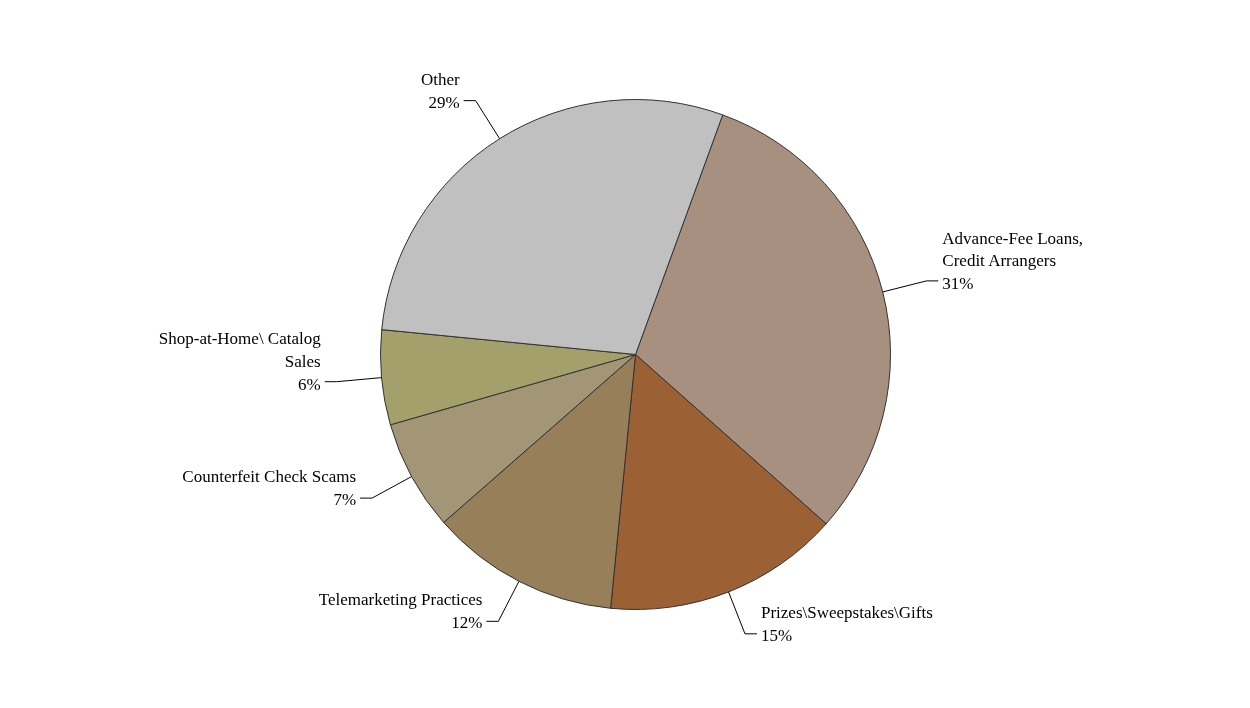 Image resolution: width=1250 pixels, height=708 pixels. What do you see at coordinates (776, 635) in the screenshot?
I see `data-label: 15%` at bounding box center [776, 635].